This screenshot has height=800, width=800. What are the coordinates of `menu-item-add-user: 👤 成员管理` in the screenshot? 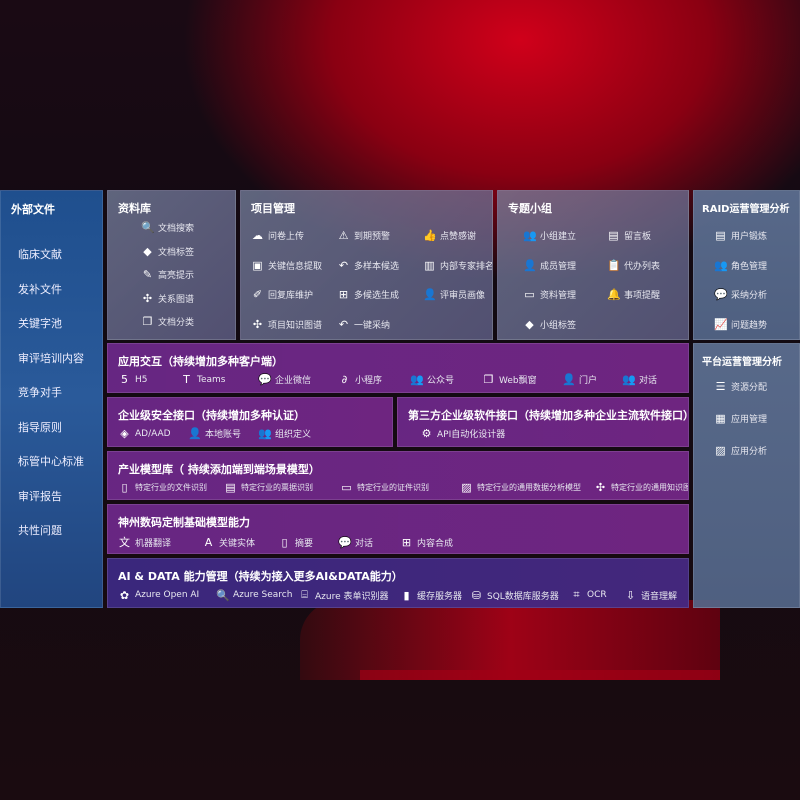 It's located at (549, 265).